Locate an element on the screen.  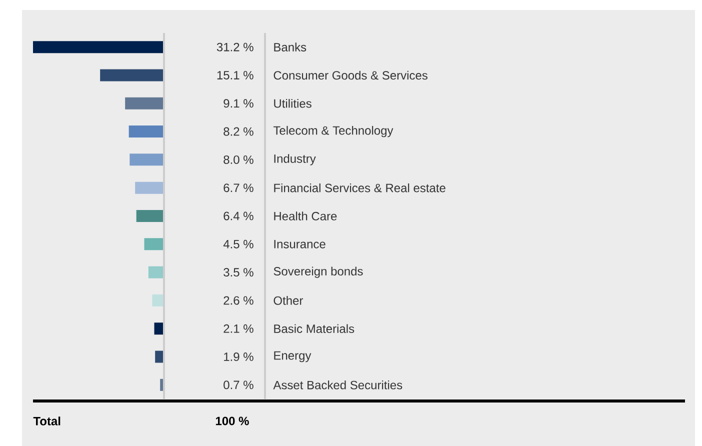
data-label: 6.4 % is located at coordinates (239, 216).